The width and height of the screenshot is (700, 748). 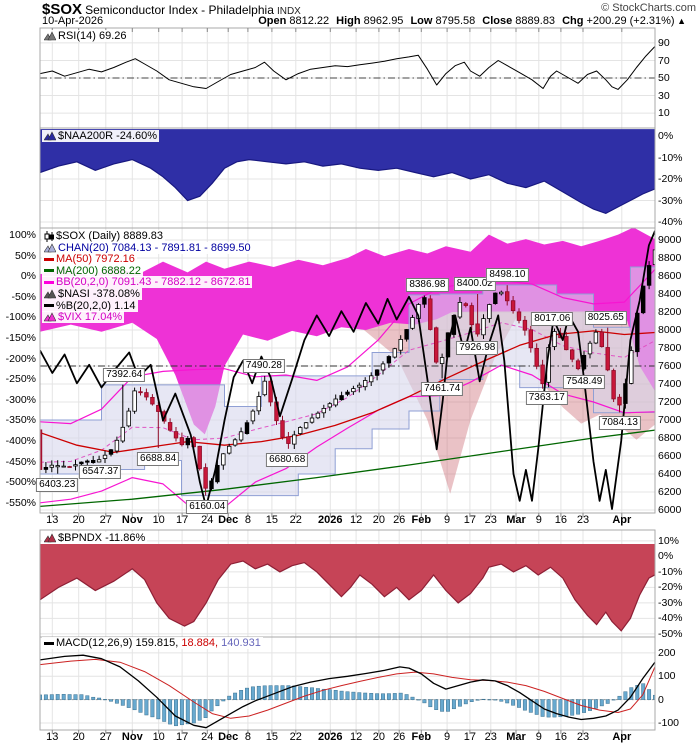 What do you see at coordinates (348, 21) in the screenshot?
I see `quote-label: High` at bounding box center [348, 21].